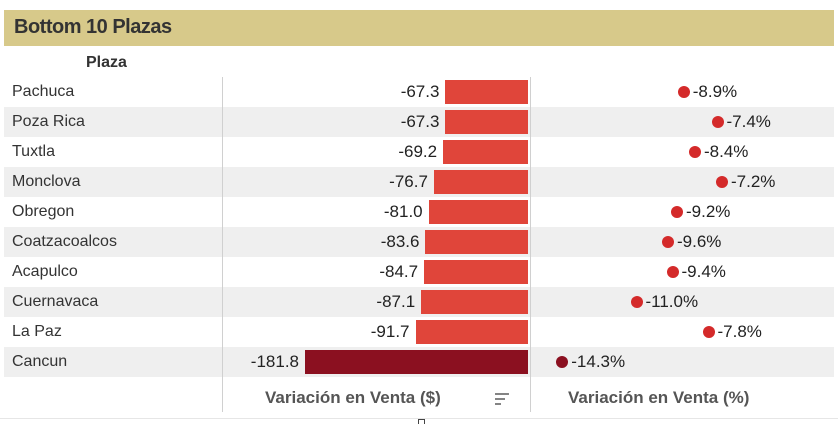 This screenshot has width=838, height=424. What do you see at coordinates (396, 301) in the screenshot?
I see `bar-value-label: -87.1` at bounding box center [396, 301].